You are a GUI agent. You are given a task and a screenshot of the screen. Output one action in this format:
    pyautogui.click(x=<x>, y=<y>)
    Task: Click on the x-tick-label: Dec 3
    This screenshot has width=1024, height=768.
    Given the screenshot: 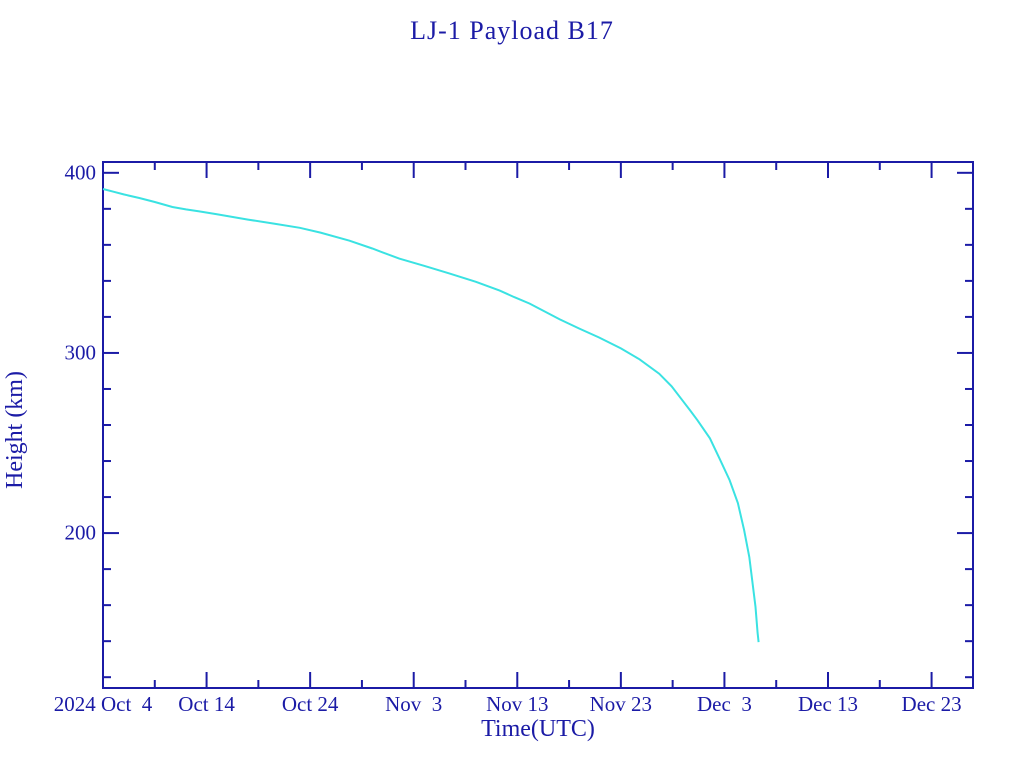 What is the action you would take?
    pyautogui.click(x=724, y=704)
    